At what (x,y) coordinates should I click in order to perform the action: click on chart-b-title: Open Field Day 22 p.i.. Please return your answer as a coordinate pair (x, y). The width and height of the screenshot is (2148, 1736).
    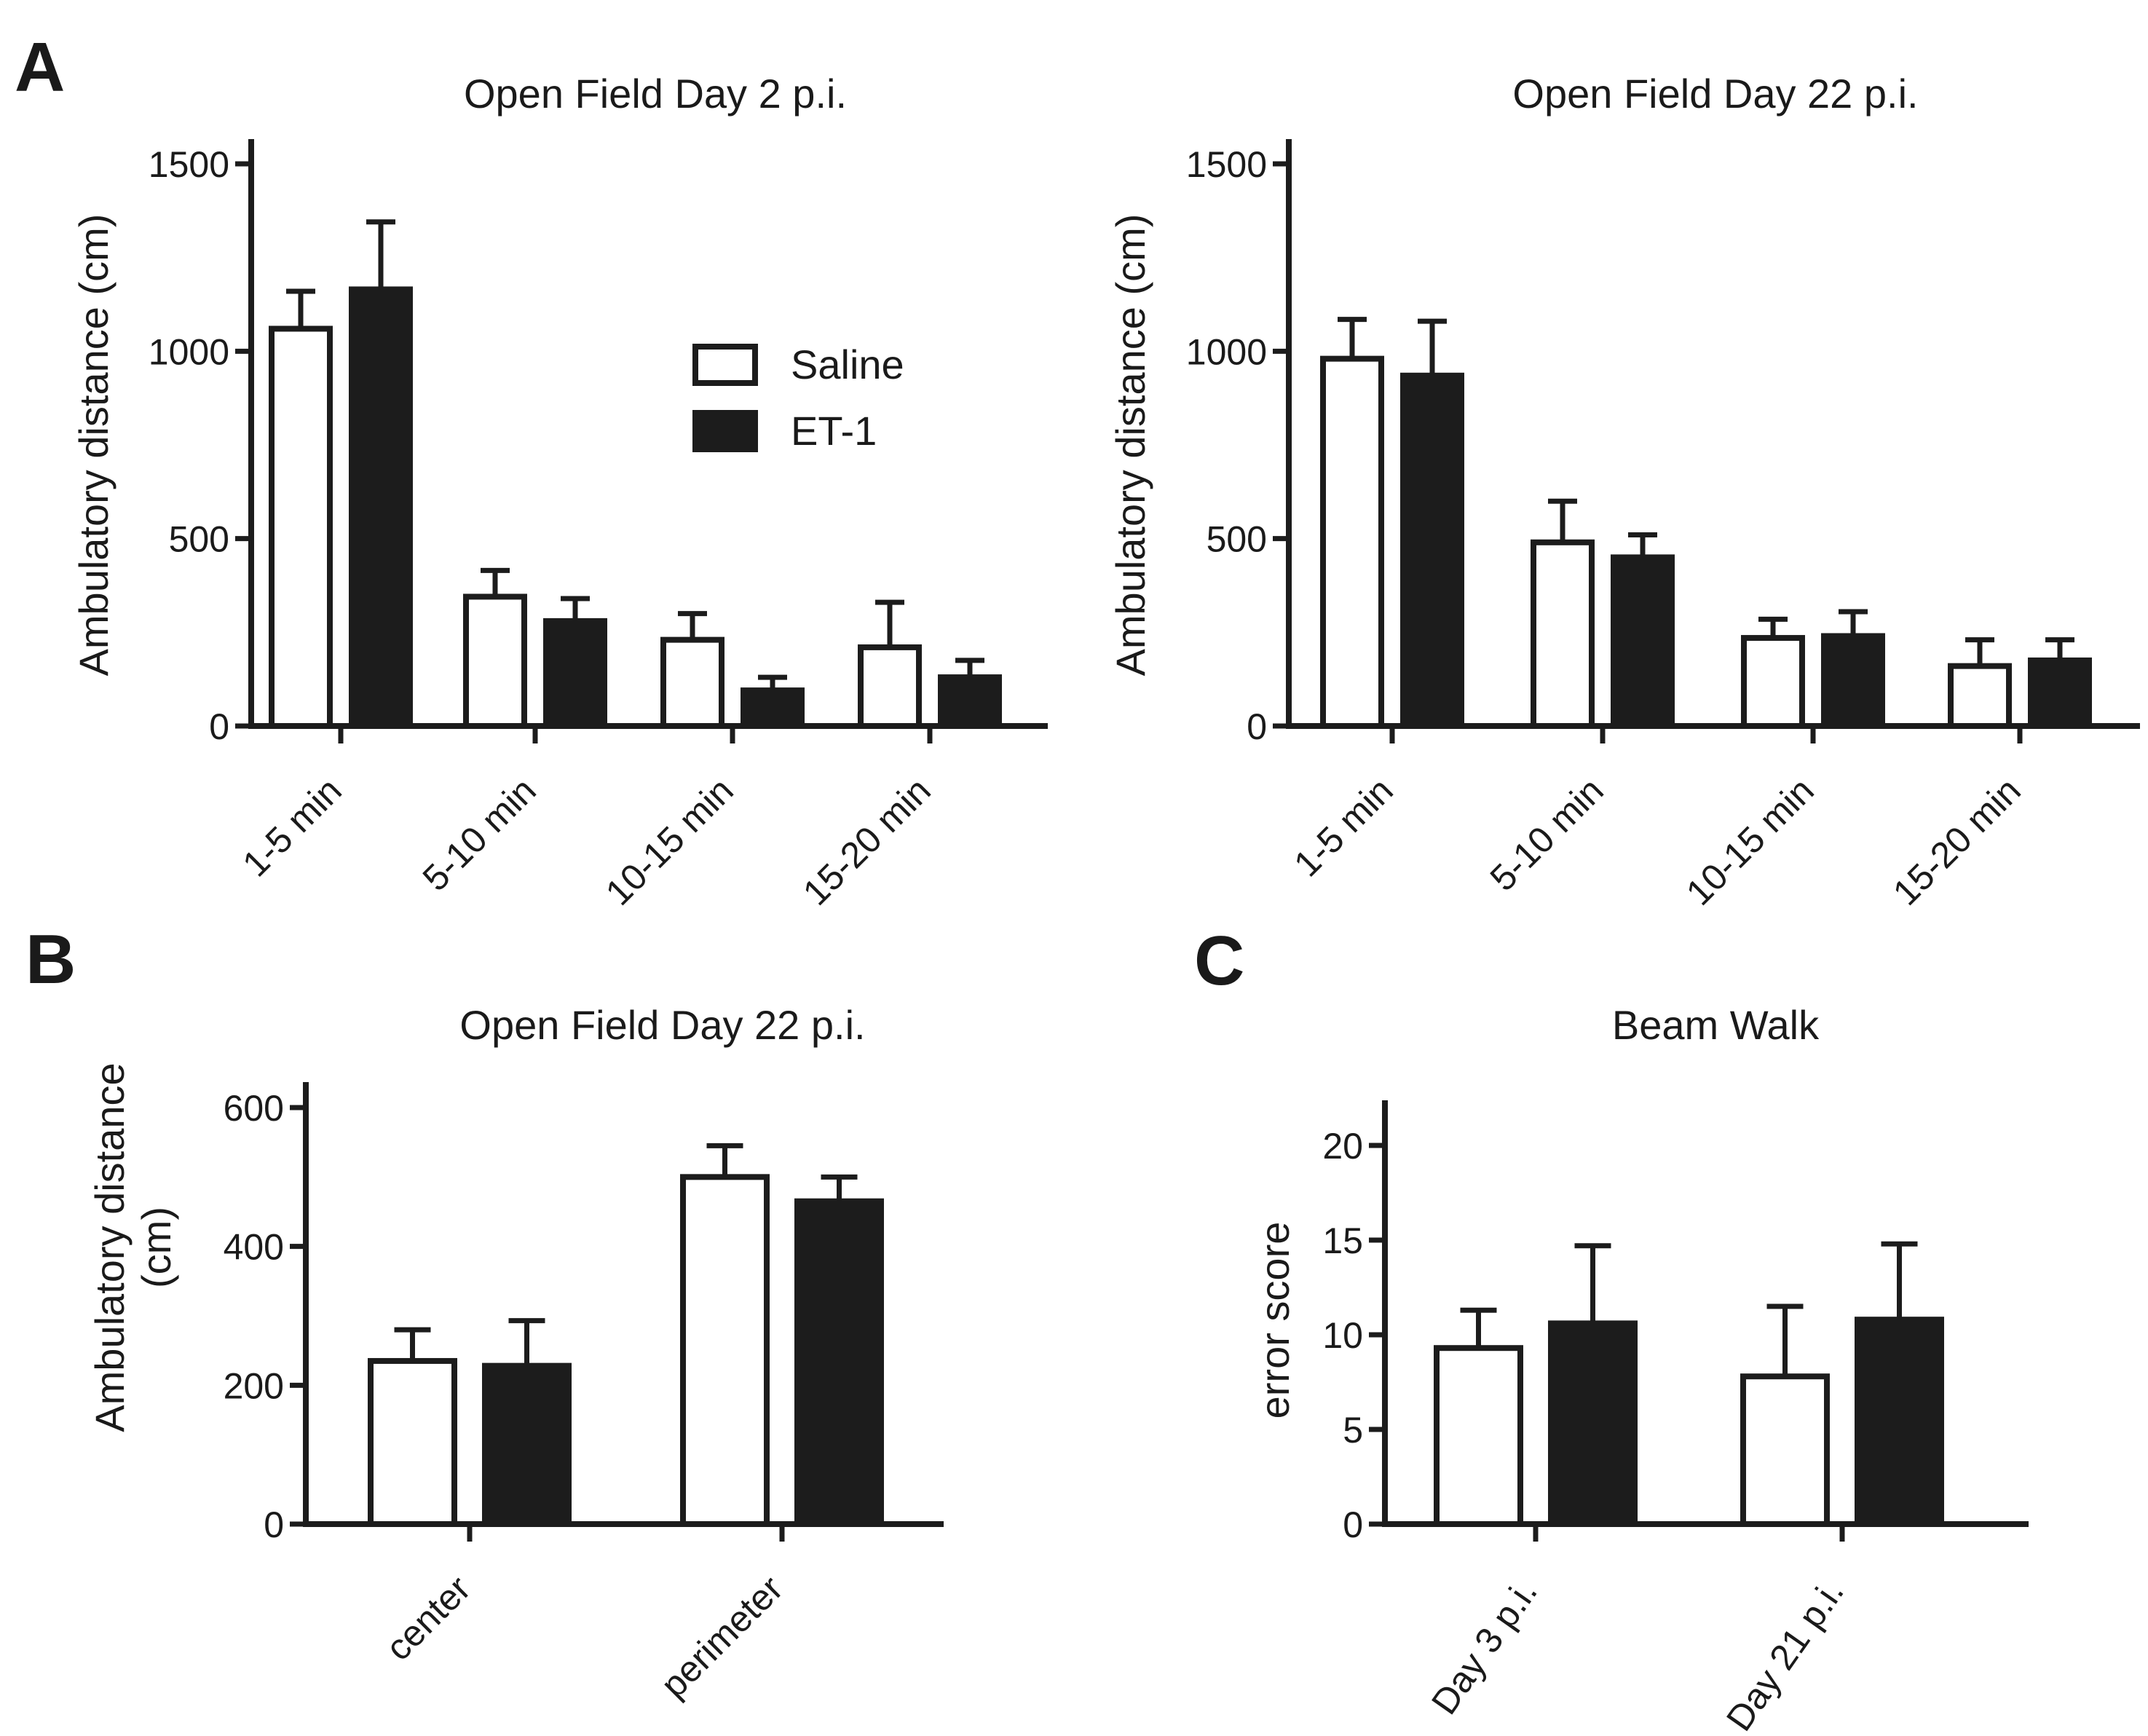
    Looking at the image, I should click on (662, 1025).